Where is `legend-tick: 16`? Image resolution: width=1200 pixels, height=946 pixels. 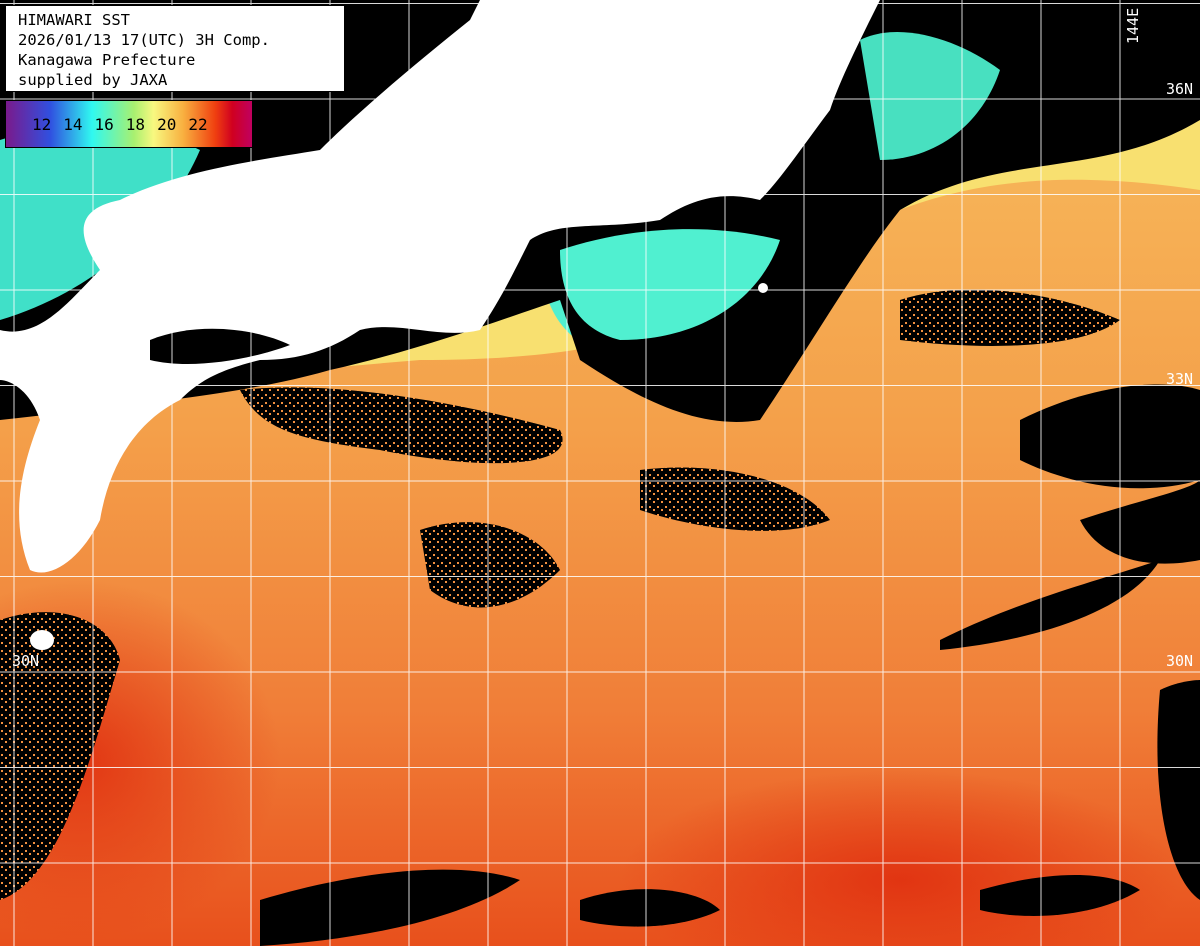 legend-tick: 16 is located at coordinates (104, 124).